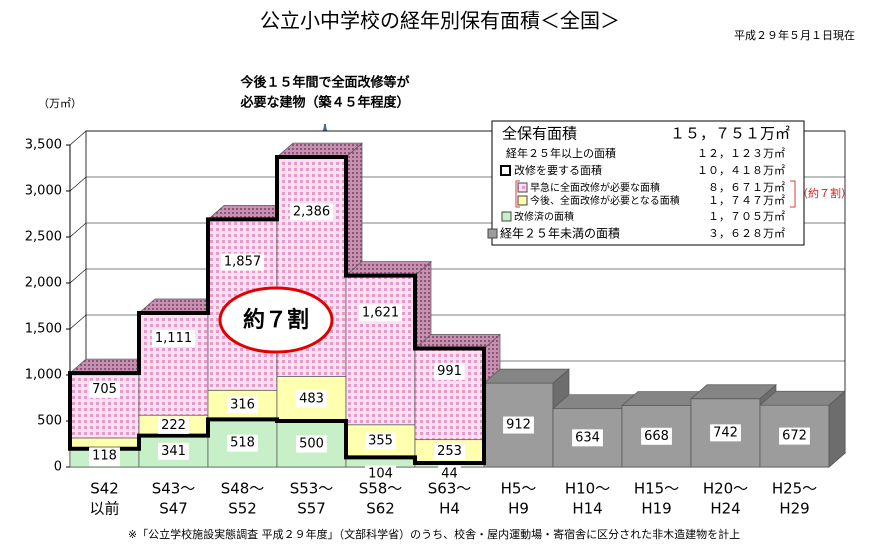 Image resolution: width=869 pixels, height=548 pixels. I want to click on x-tick-label: S57, so click(311, 509).